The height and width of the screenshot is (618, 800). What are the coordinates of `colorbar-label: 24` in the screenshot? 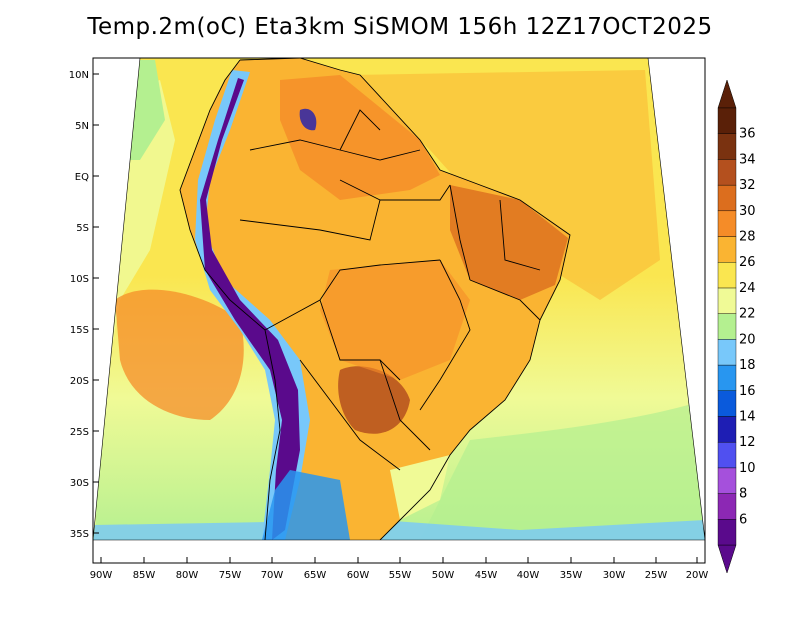 It's located at (747, 288).